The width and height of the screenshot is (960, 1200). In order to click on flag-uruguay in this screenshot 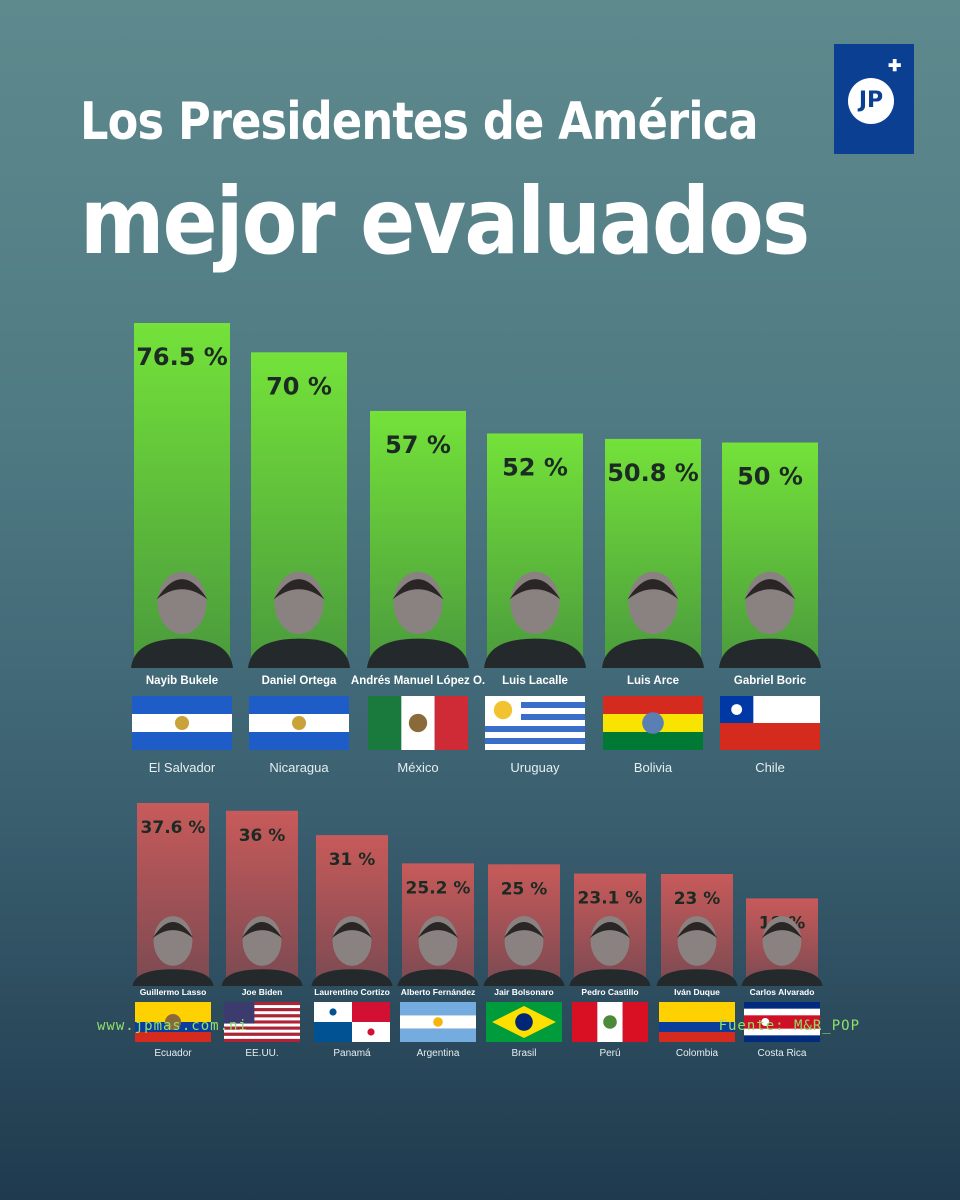, I will do `click(535, 723)`.